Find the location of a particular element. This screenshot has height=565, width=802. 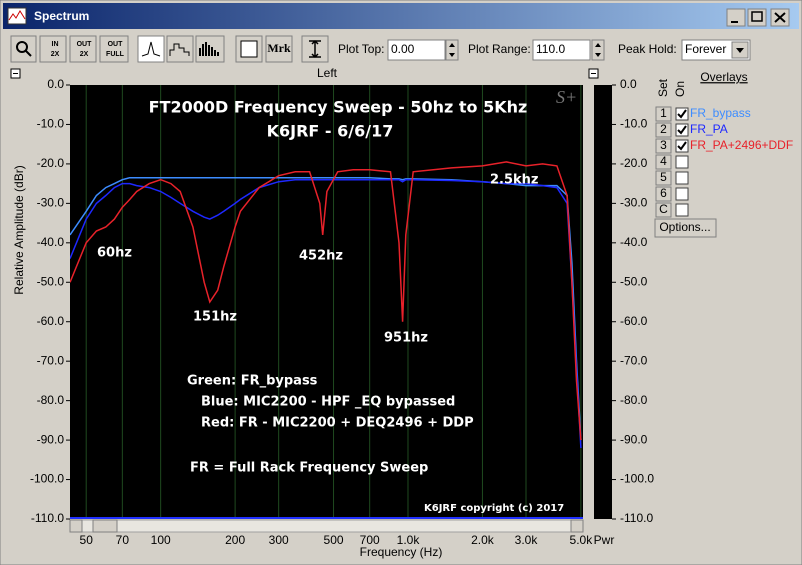

annotation: FR = Full Rack Frequency Sweep is located at coordinates (309, 468).